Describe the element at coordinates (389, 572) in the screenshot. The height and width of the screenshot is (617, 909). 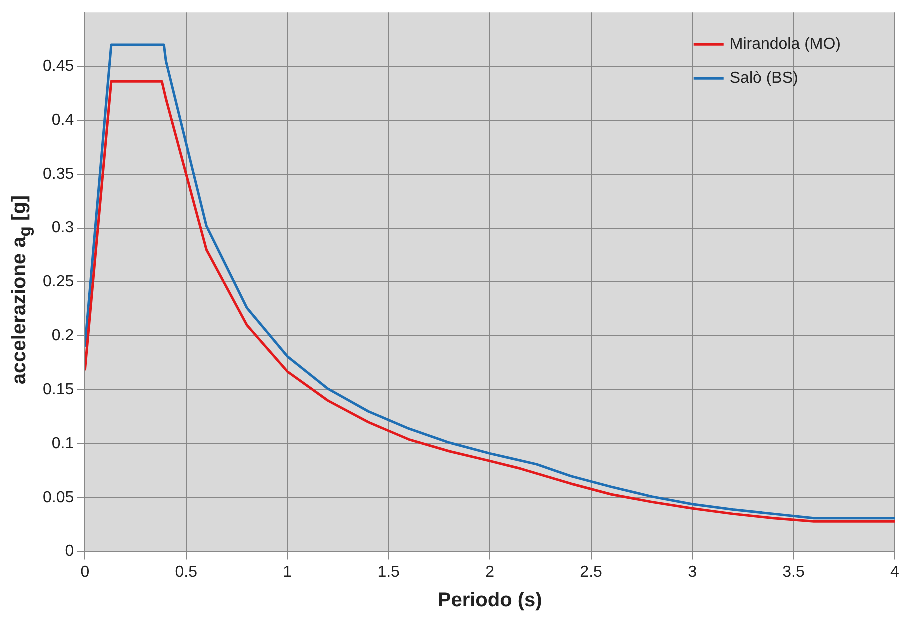
I see `x-tick-label: 1.5` at that location.